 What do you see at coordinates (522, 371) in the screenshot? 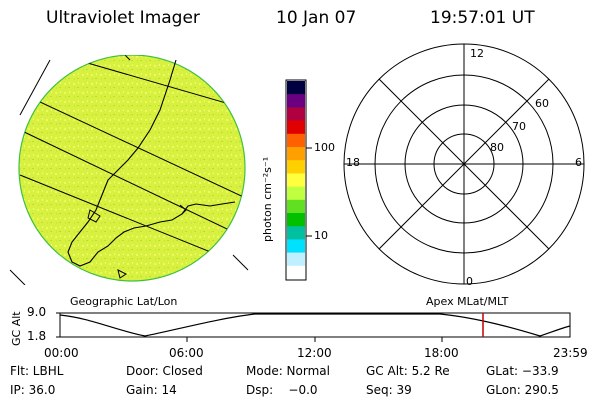
I see `status-glat: GLat: −33.9` at bounding box center [522, 371].